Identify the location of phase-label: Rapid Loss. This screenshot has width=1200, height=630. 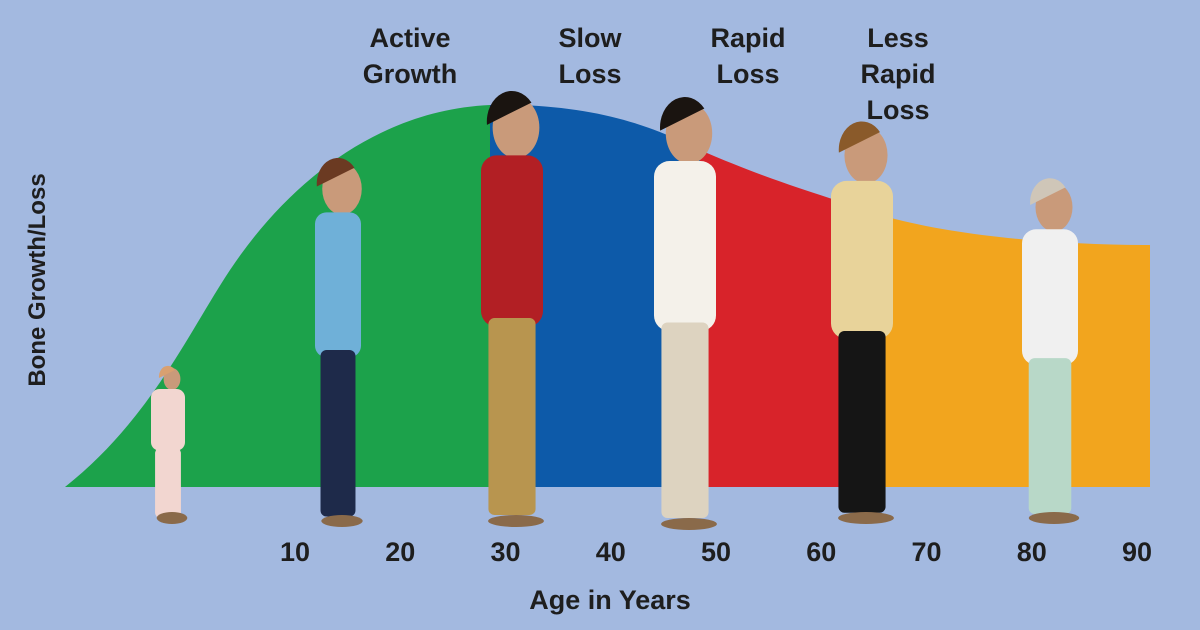
(748, 56).